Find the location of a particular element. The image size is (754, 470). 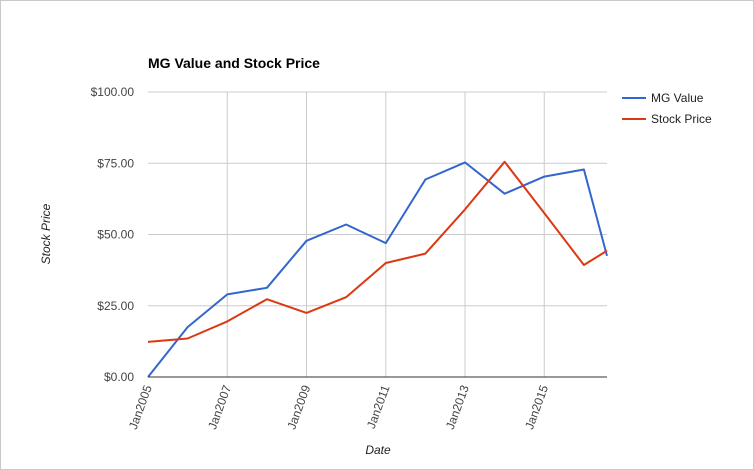

legend: MG Value Stock Price is located at coordinates (667, 108).